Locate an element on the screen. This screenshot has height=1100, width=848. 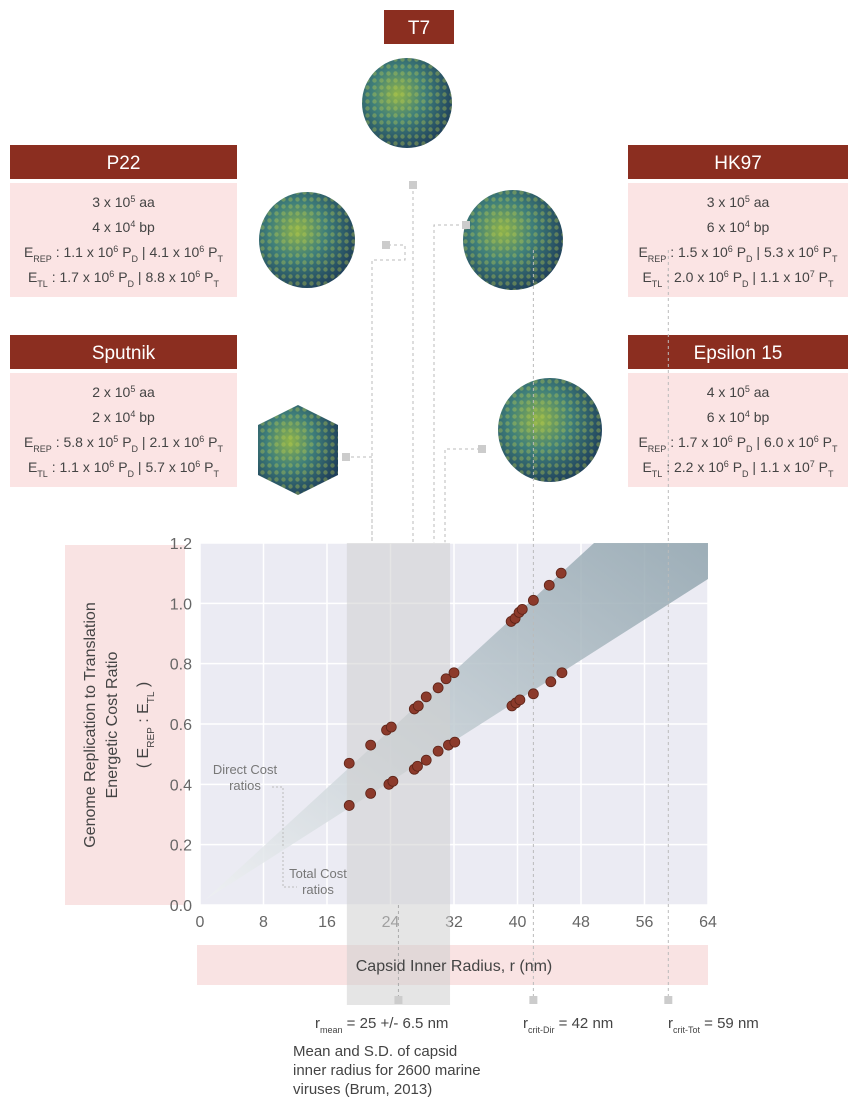
text-run: bp is located at coordinates (145, 417).